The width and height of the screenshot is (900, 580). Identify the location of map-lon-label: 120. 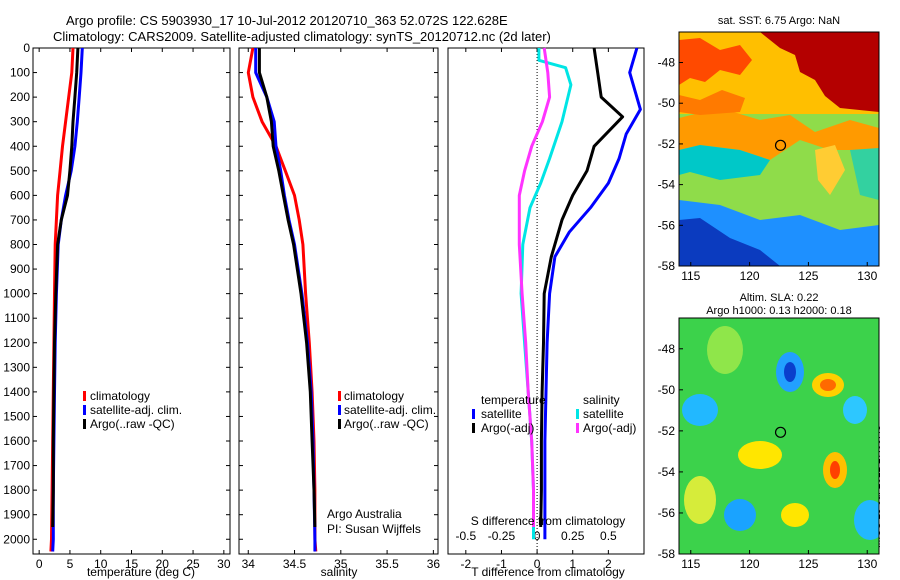
(750, 276).